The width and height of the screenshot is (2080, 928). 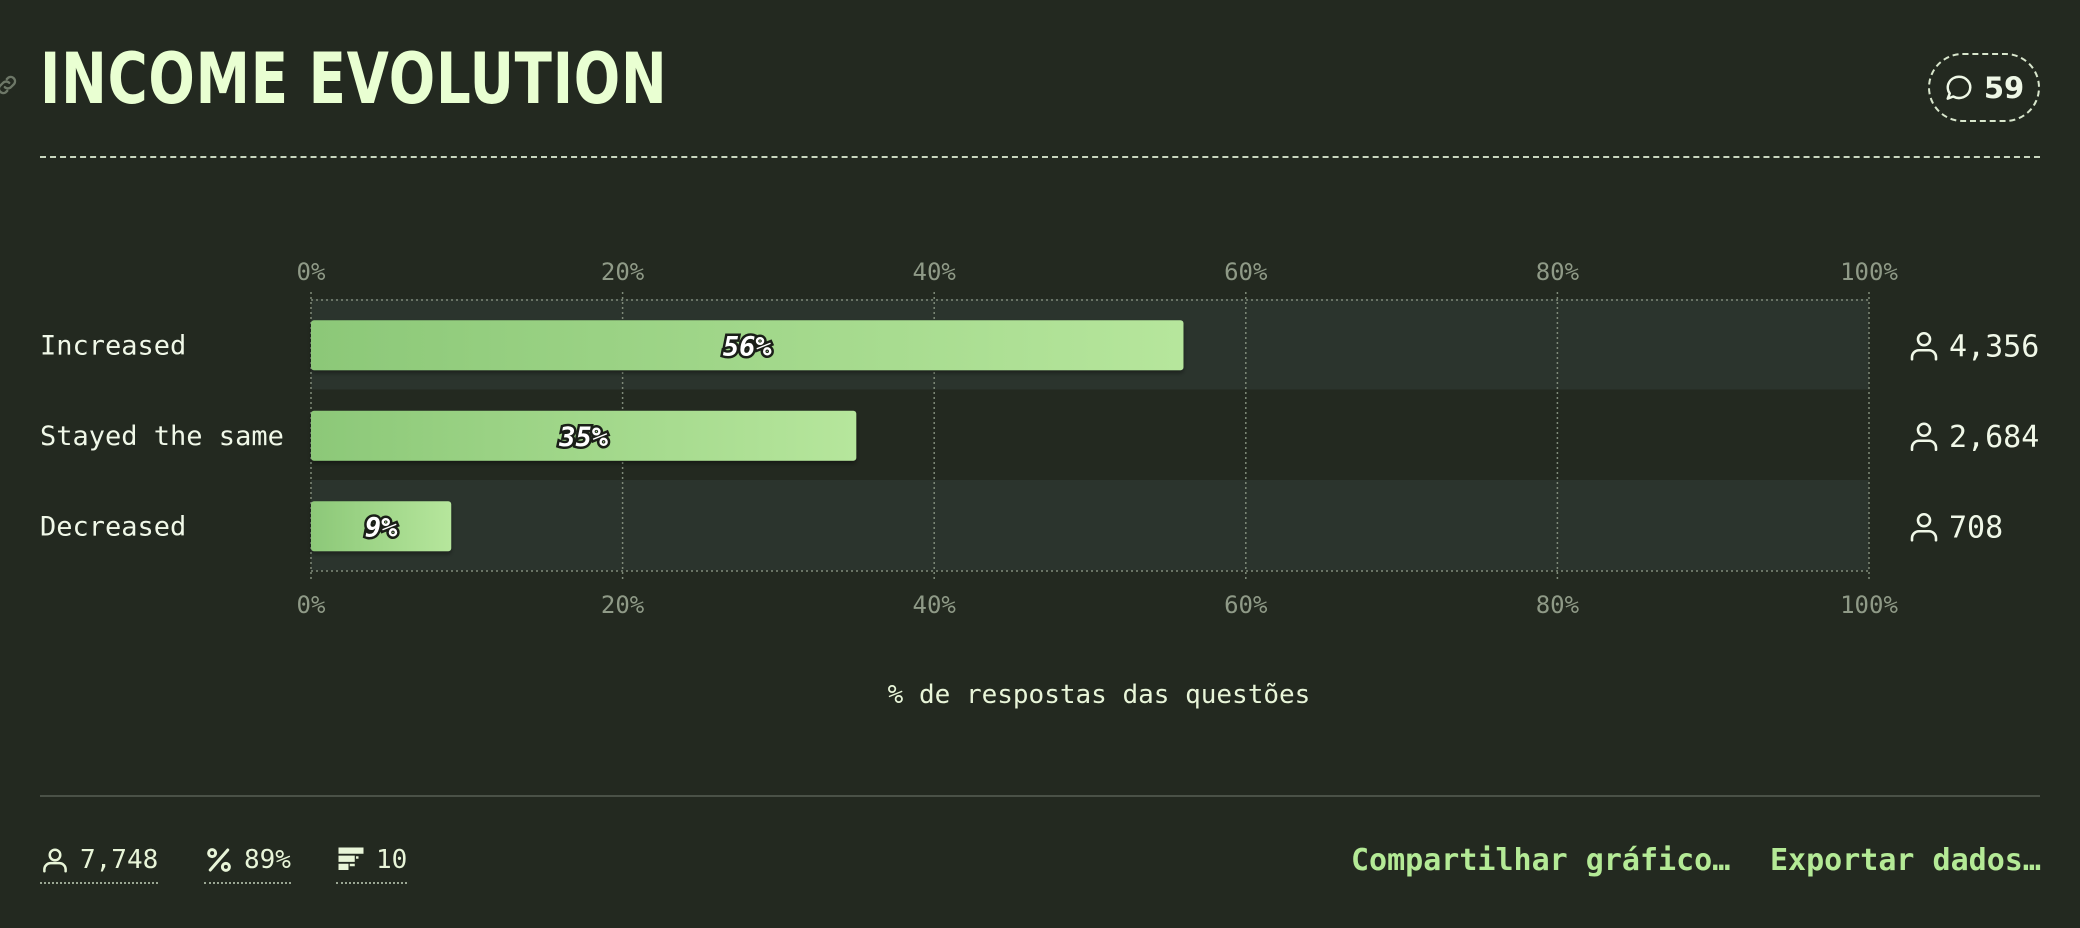 I want to click on x-tick-label-top: 40%, so click(x=935, y=272).